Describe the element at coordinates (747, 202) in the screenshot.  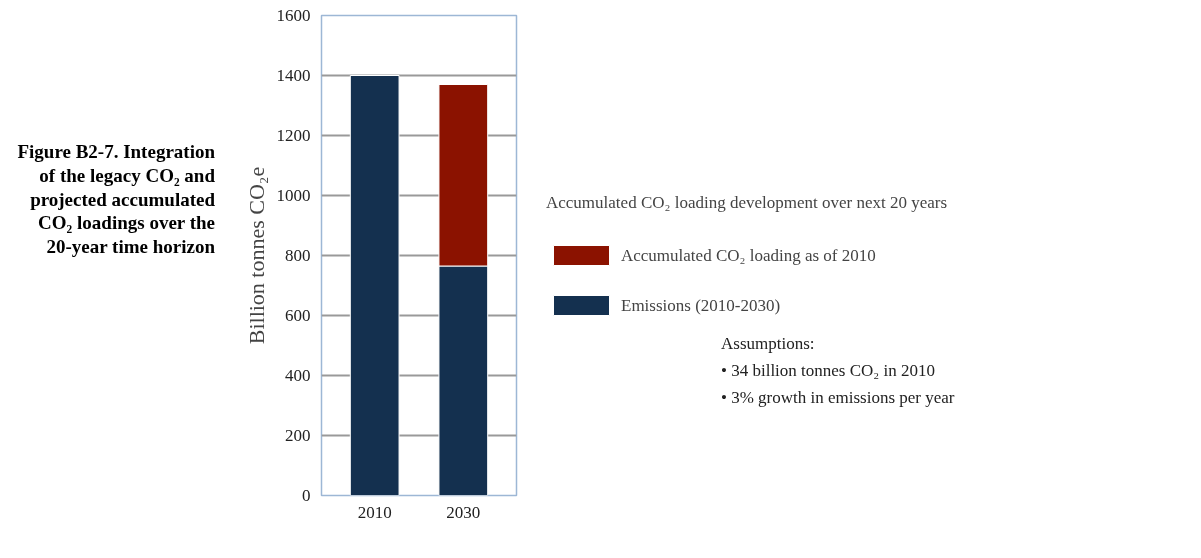
I see `legend-title: Accumulated CO₂ loading development over next 20 years` at that location.